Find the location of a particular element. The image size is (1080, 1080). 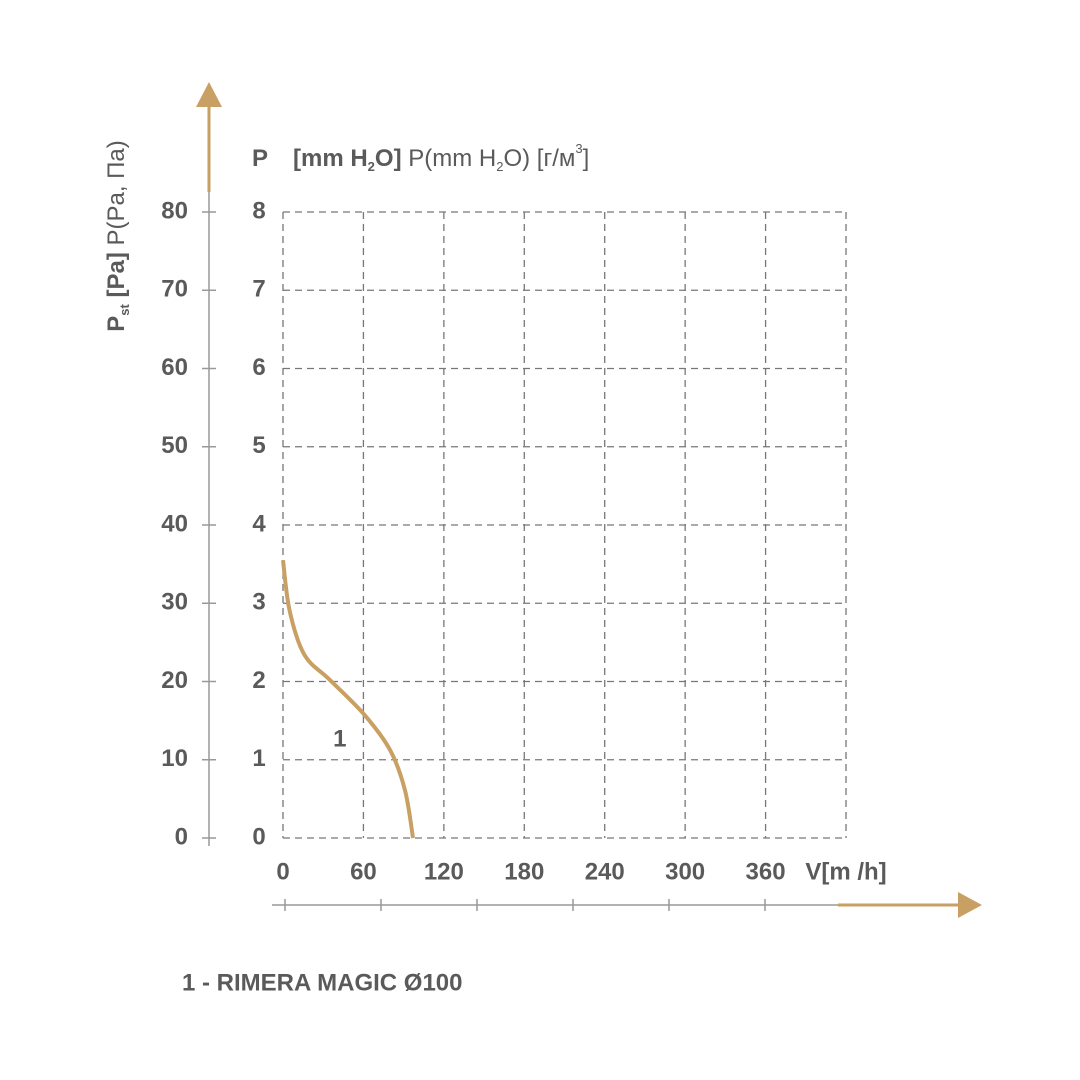

x-tick-label: 240 is located at coordinates (605, 871).